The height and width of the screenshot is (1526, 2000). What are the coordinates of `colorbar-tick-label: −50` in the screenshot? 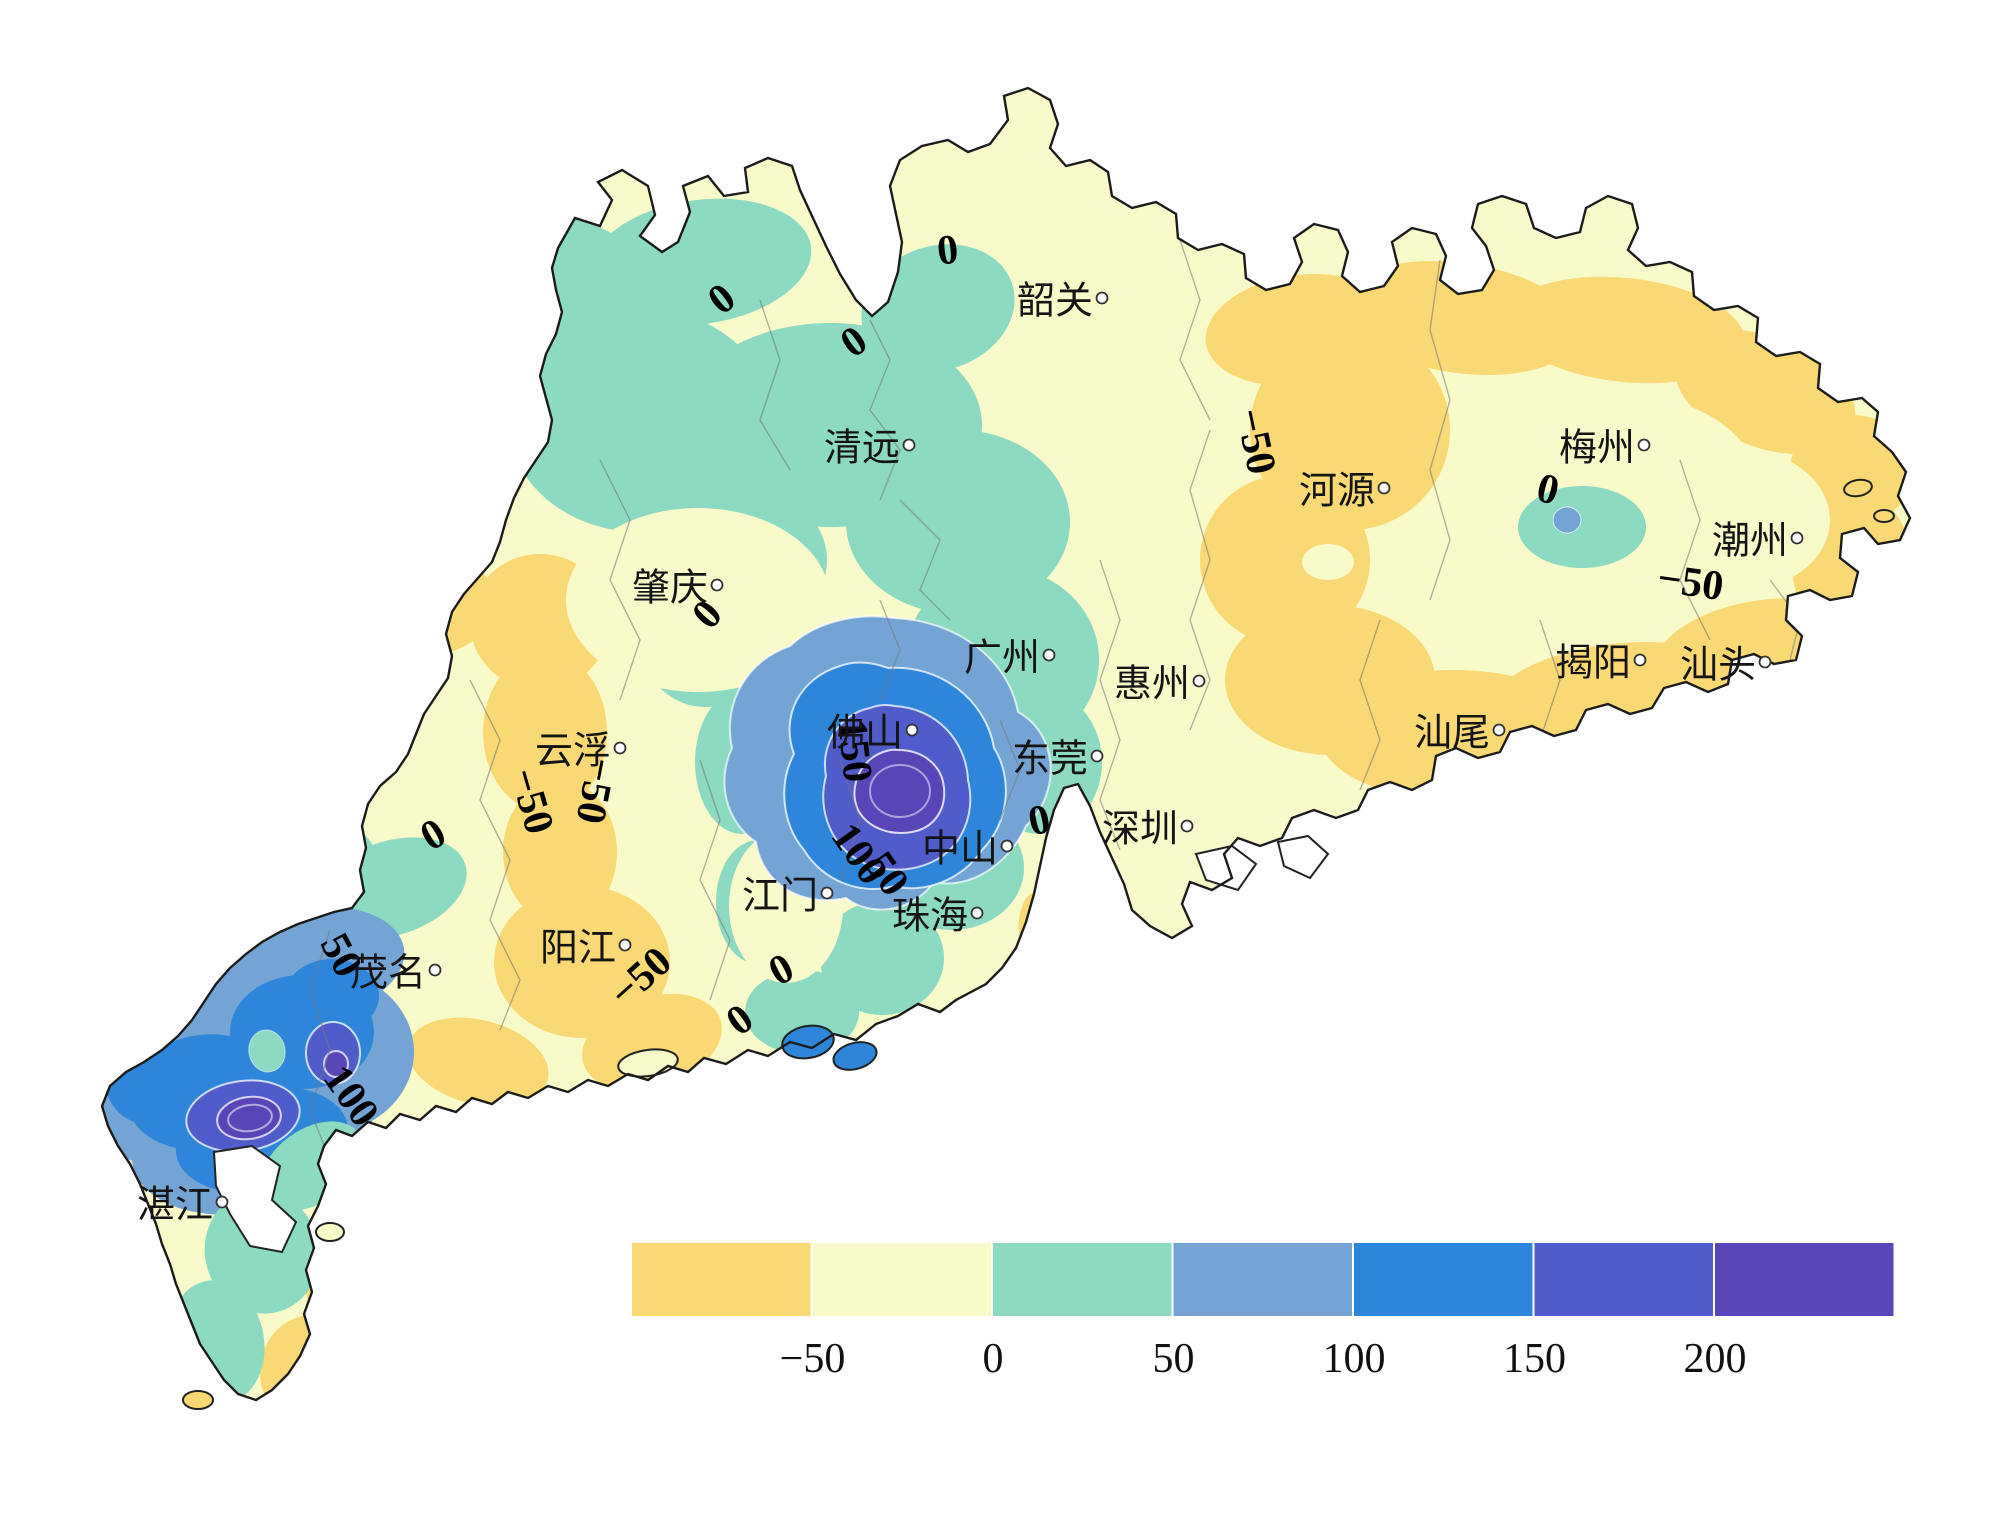 It's located at (813, 1359).